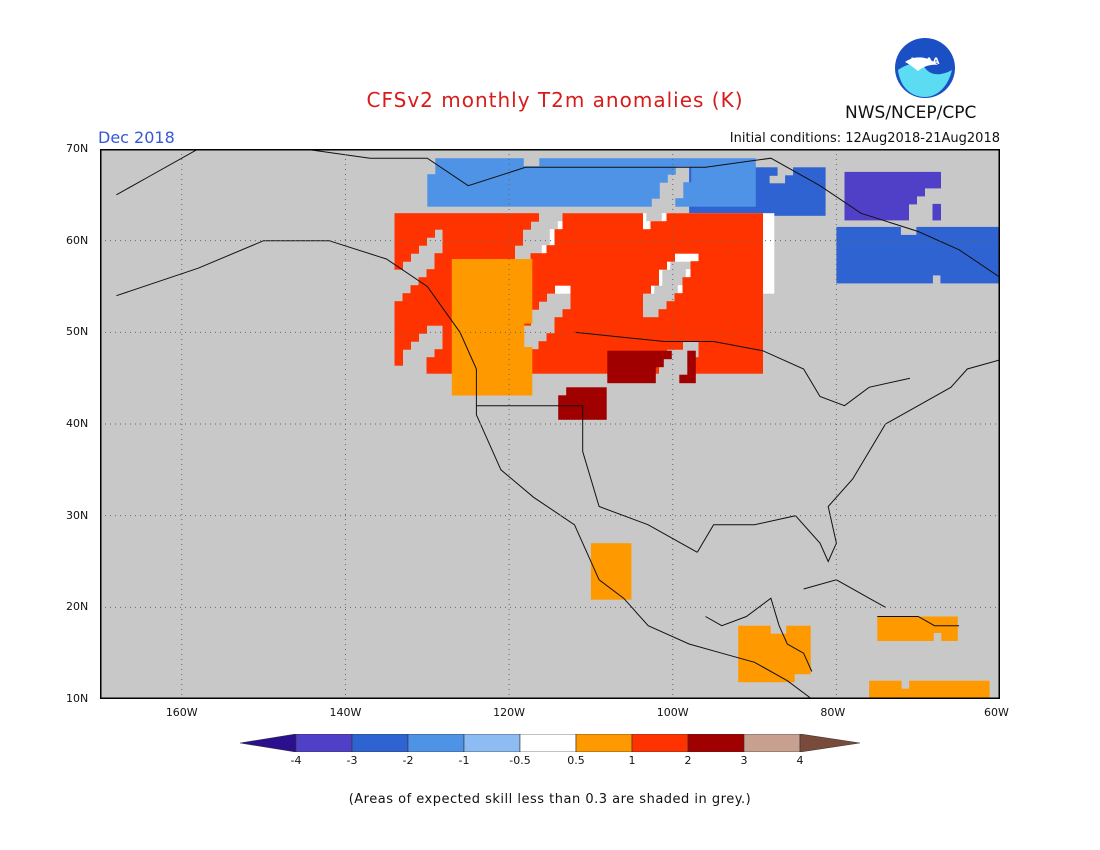 The image size is (1100, 850). What do you see at coordinates (296, 760) in the screenshot?
I see `colorbar-label: -4` at bounding box center [296, 760].